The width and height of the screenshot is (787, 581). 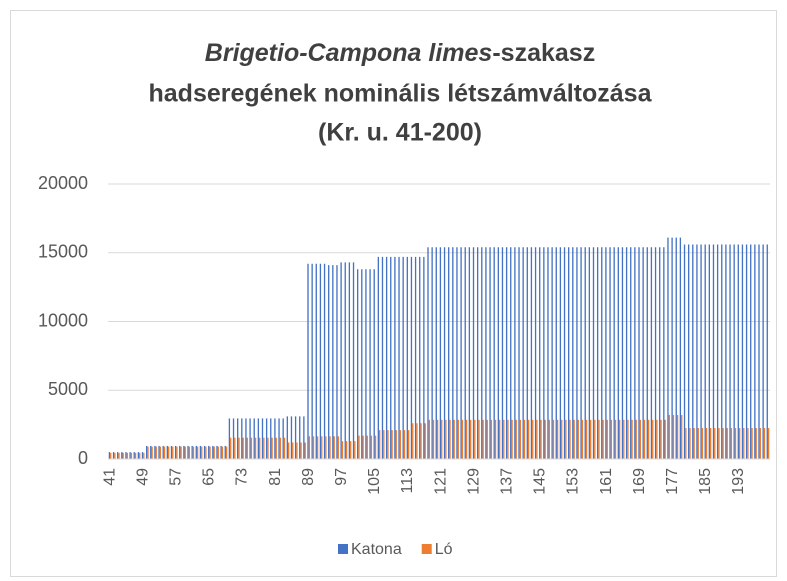 I want to click on chart-title: (Kr. u. 41-200), so click(x=400, y=133).